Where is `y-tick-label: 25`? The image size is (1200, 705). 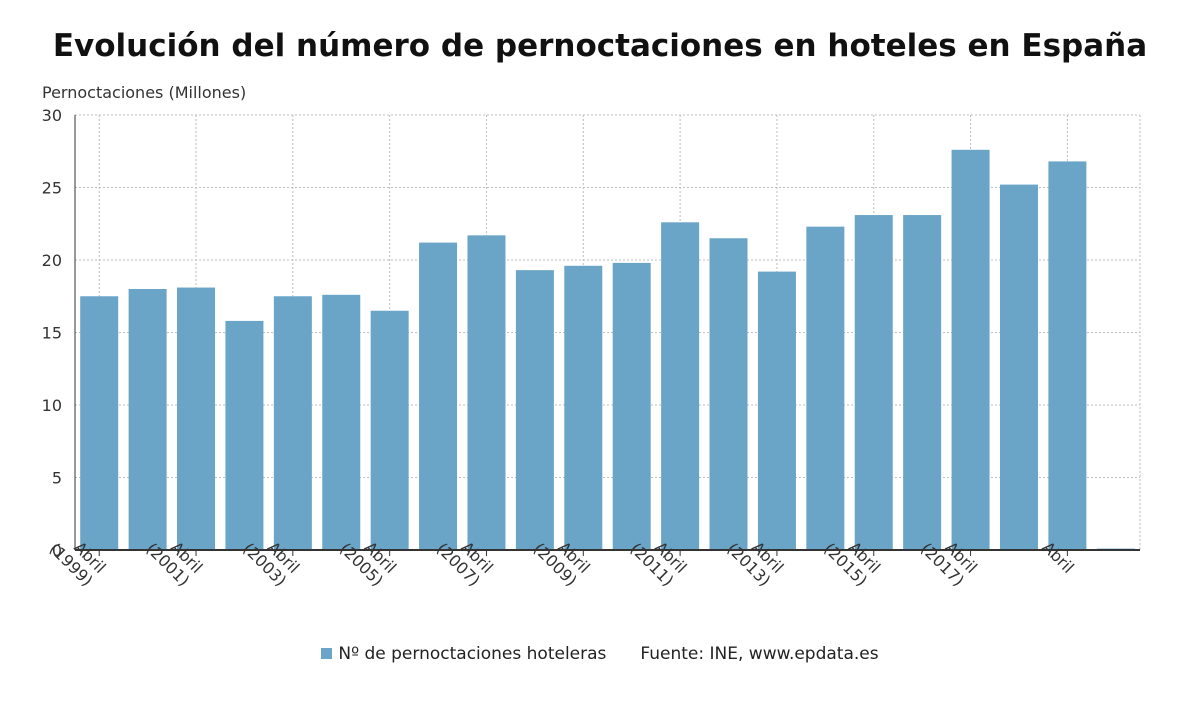
y-tick-label: 25 is located at coordinates (52, 188).